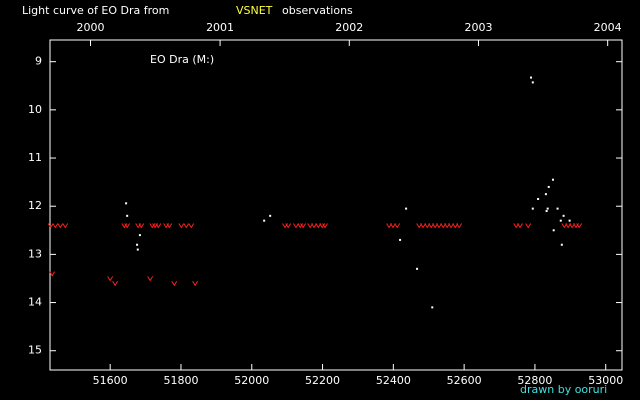  What do you see at coordinates (322, 380) in the screenshot?
I see `x-tick-label: 52200` at bounding box center [322, 380].